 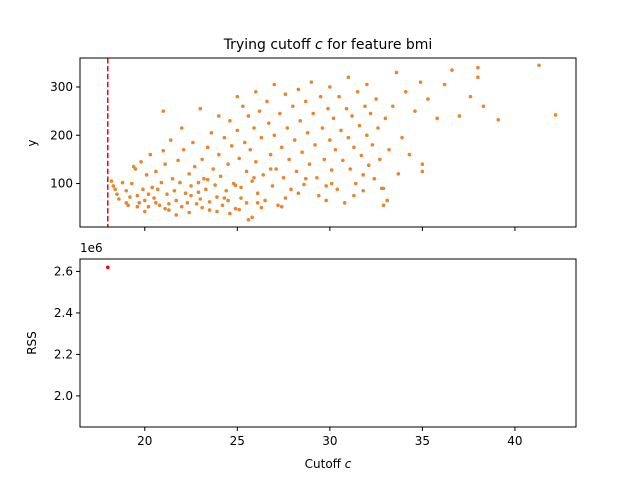 I want to click on top-y-tick-label: 200, so click(x=61, y=135).